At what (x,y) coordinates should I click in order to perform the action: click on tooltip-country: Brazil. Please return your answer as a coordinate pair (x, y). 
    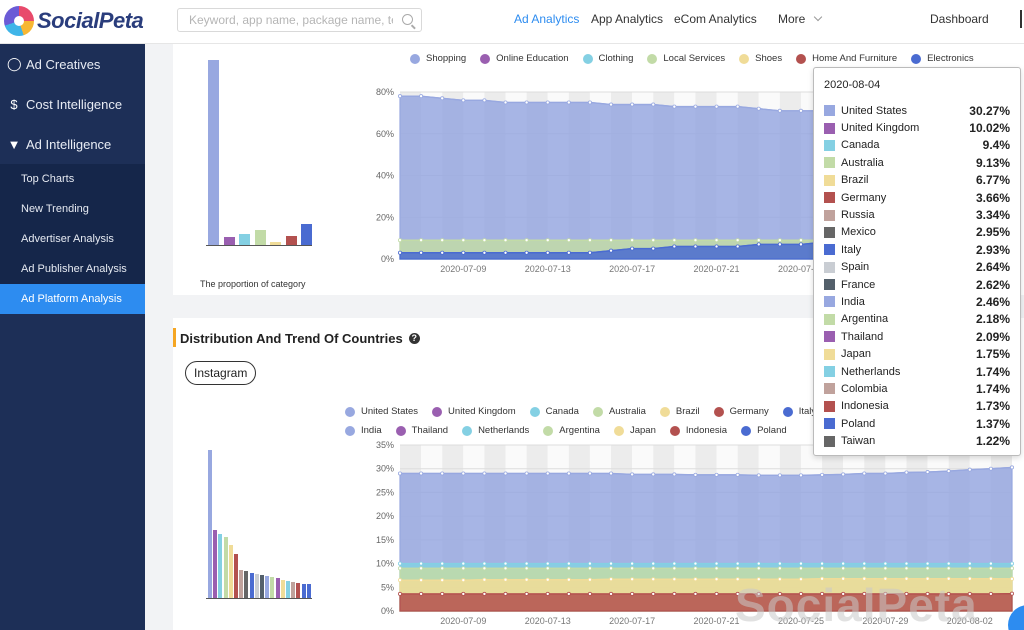
    Looking at the image, I should click on (855, 180).